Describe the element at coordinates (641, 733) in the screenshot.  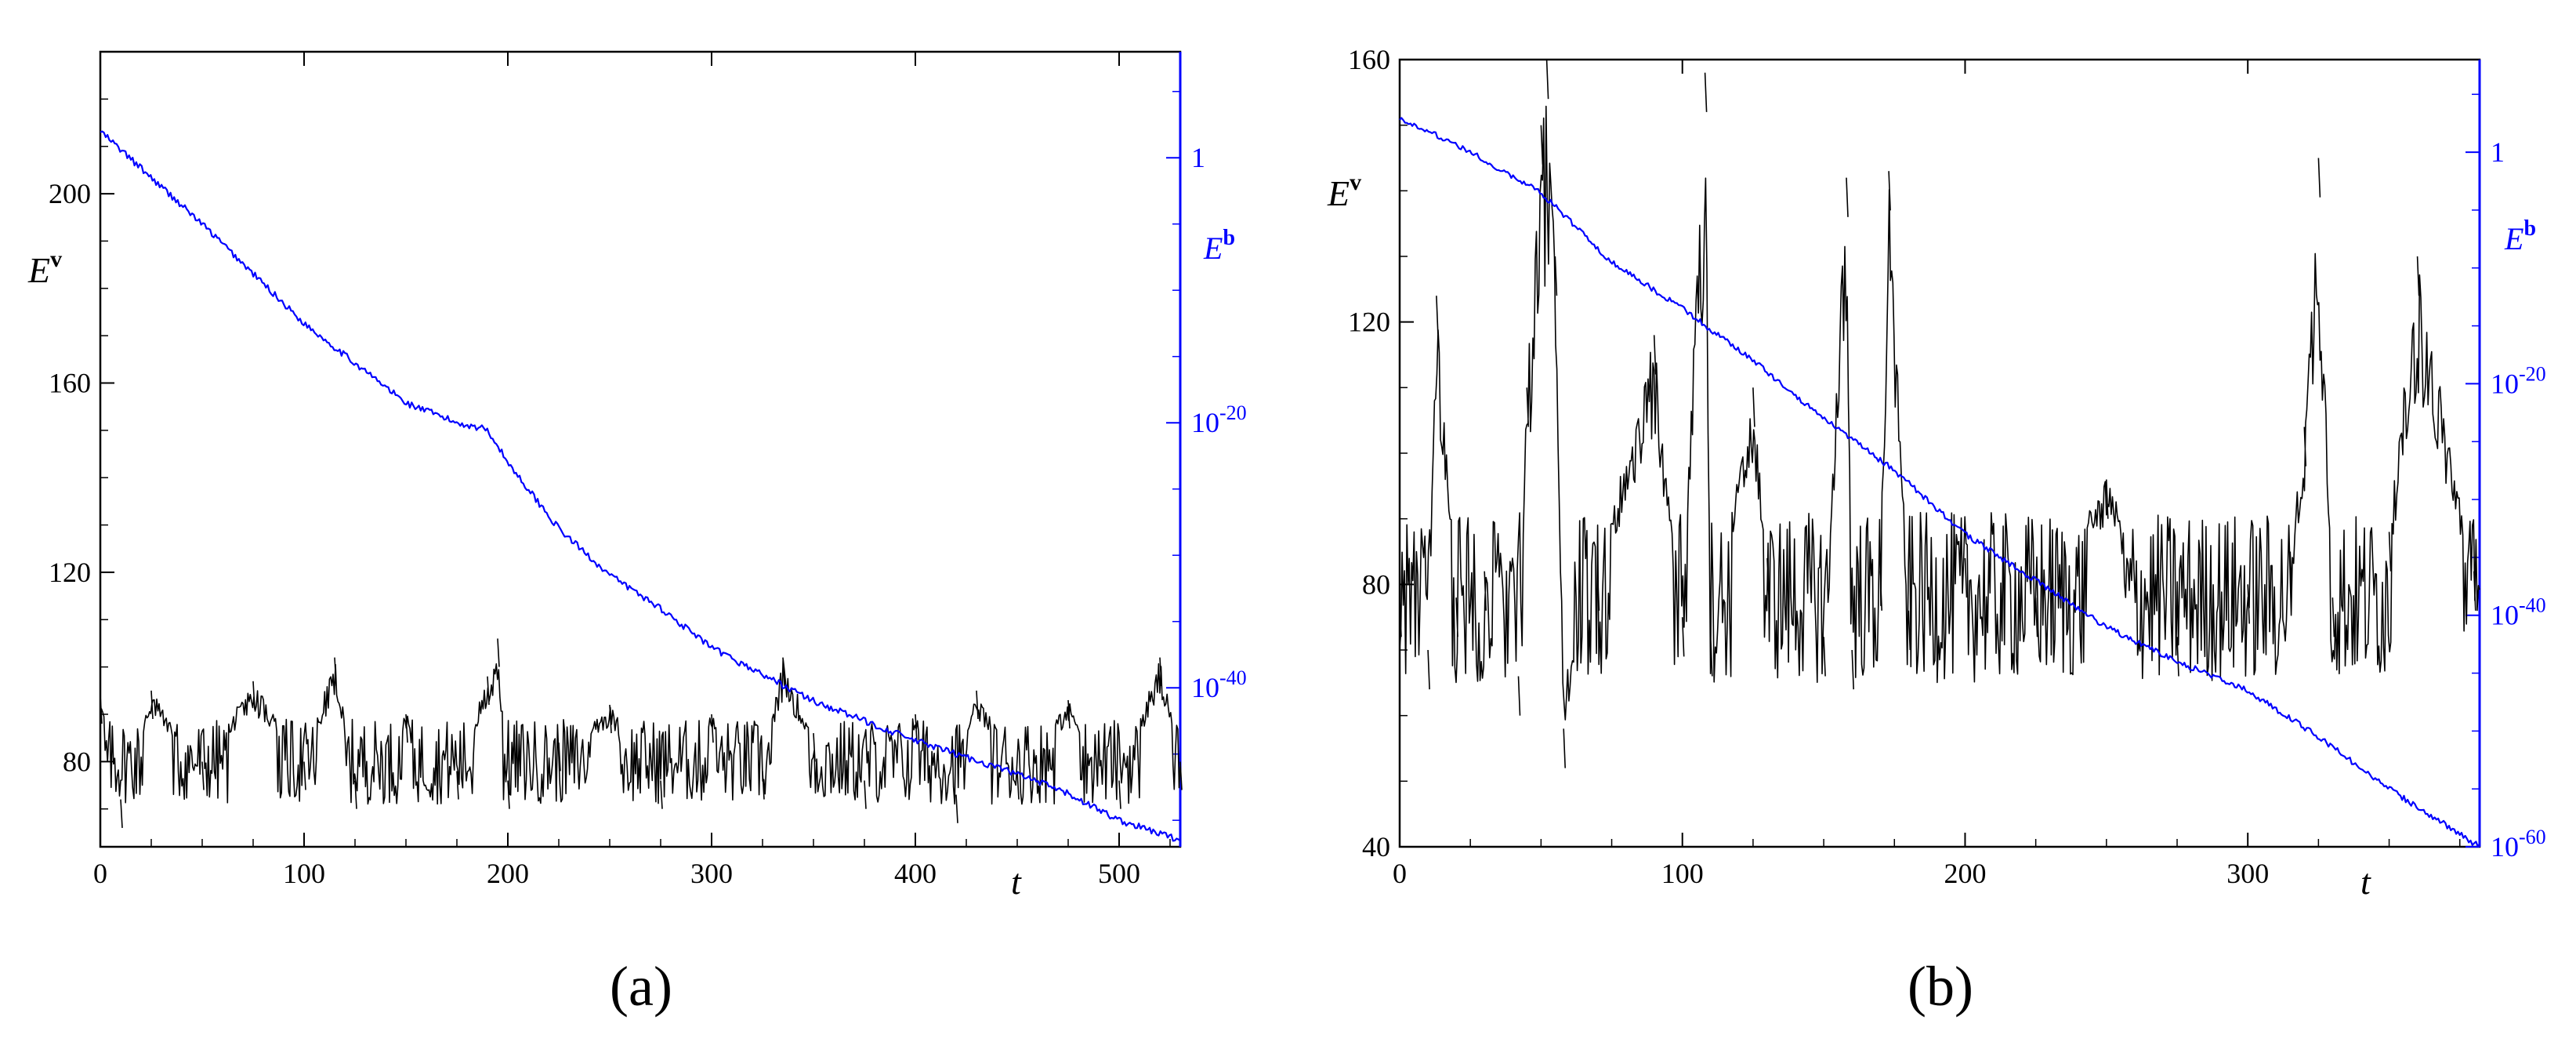
I see `series-ev-line-a` at that location.